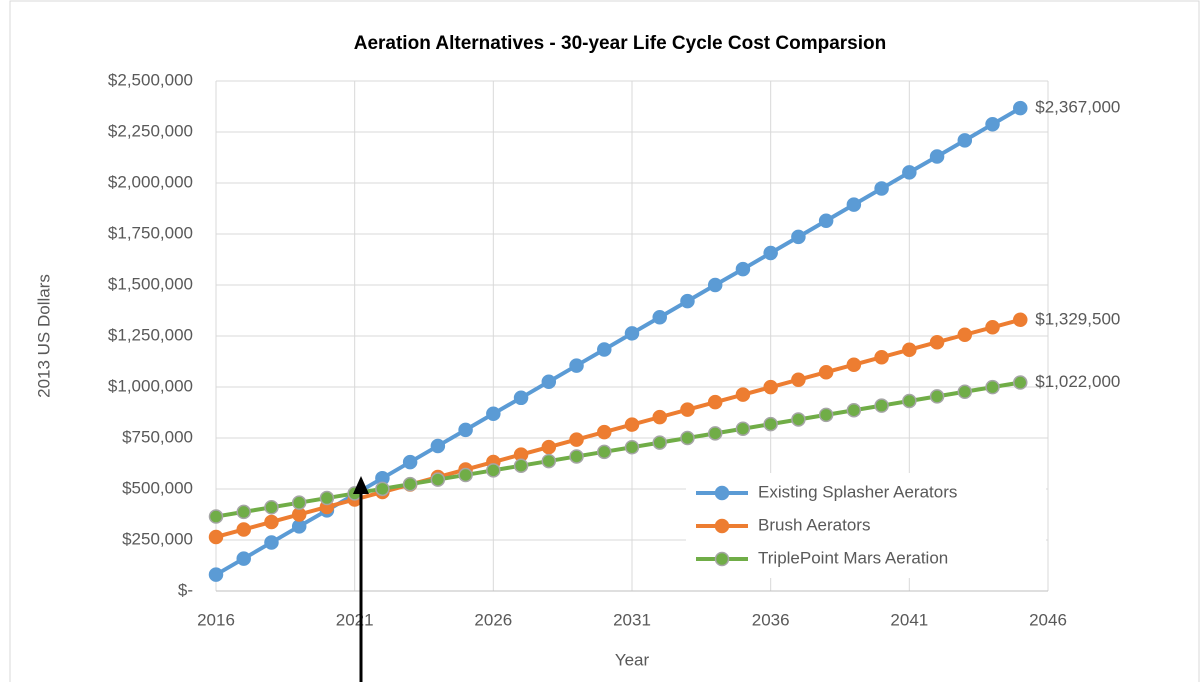 Image resolution: width=1200 pixels, height=682 pixels. What do you see at coordinates (157, 487) in the screenshot?
I see `y-tick-label: $500,000` at bounding box center [157, 487].